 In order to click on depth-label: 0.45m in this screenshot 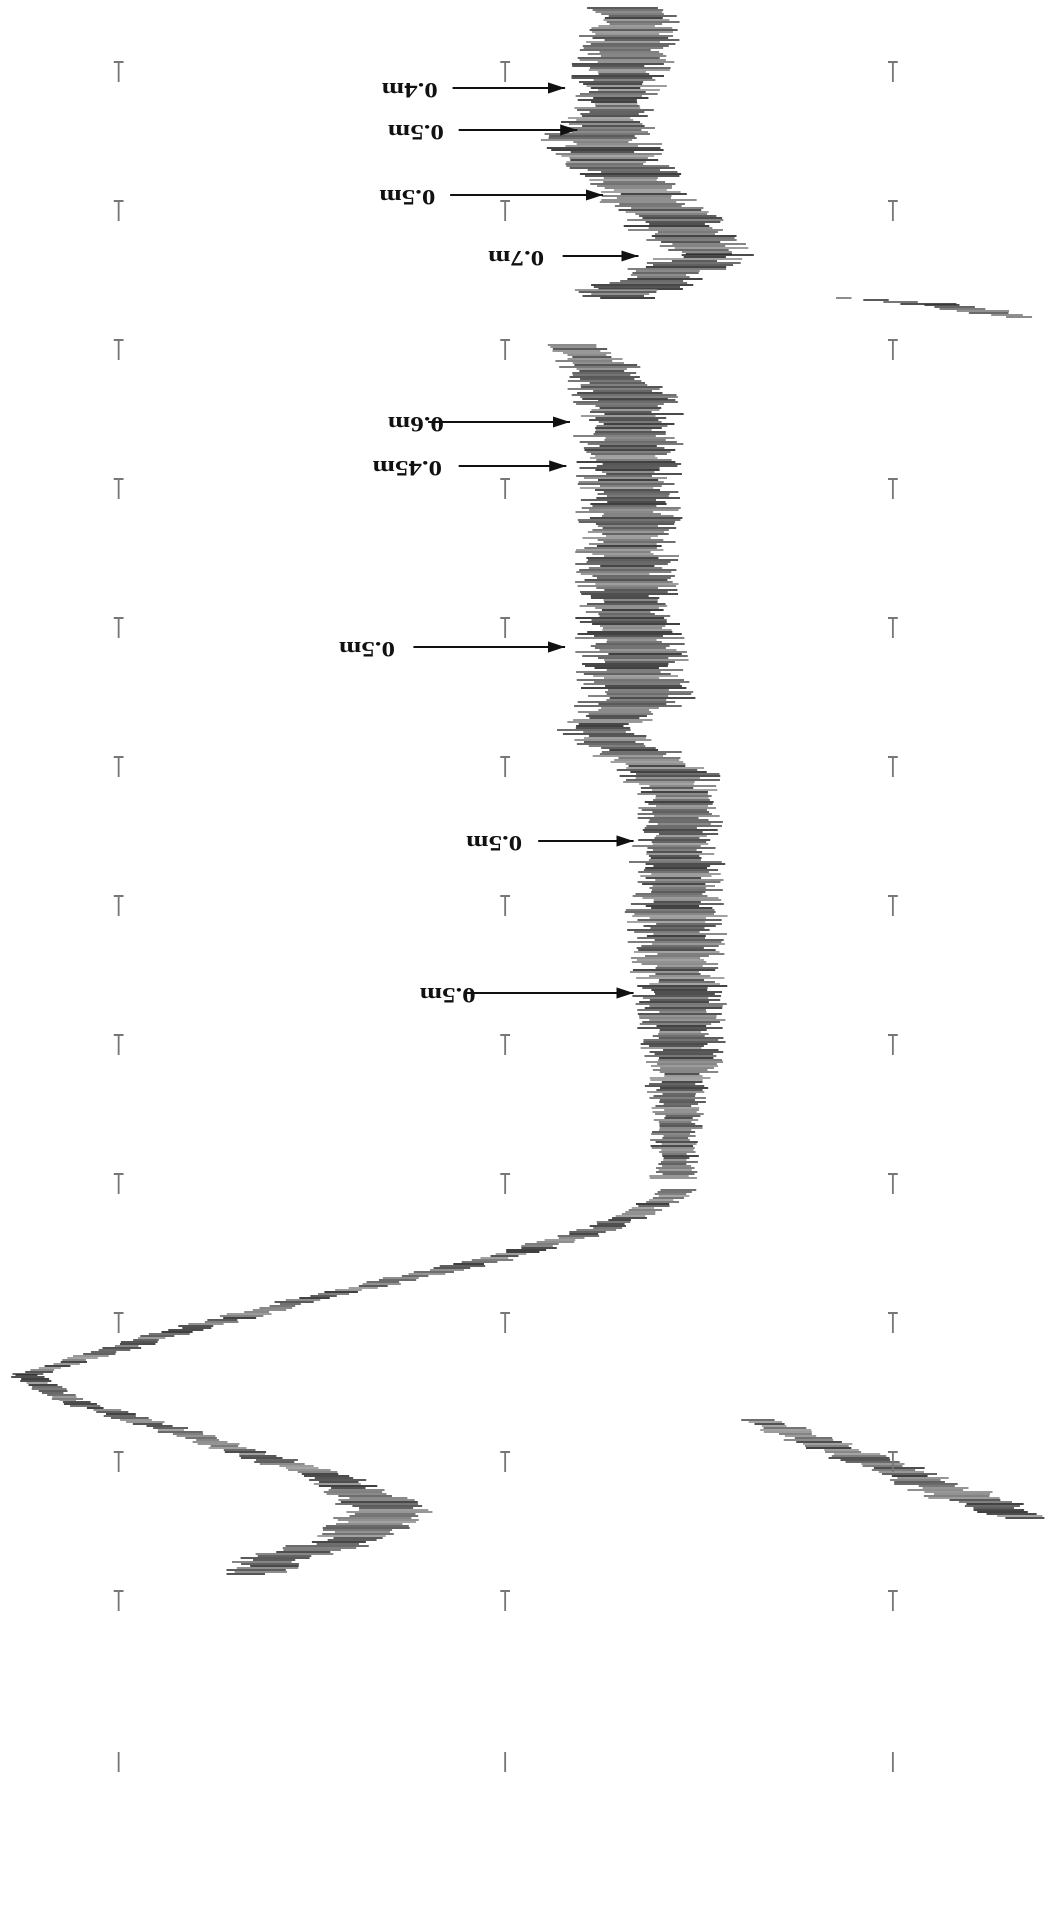, I will do `click(407, 468)`.